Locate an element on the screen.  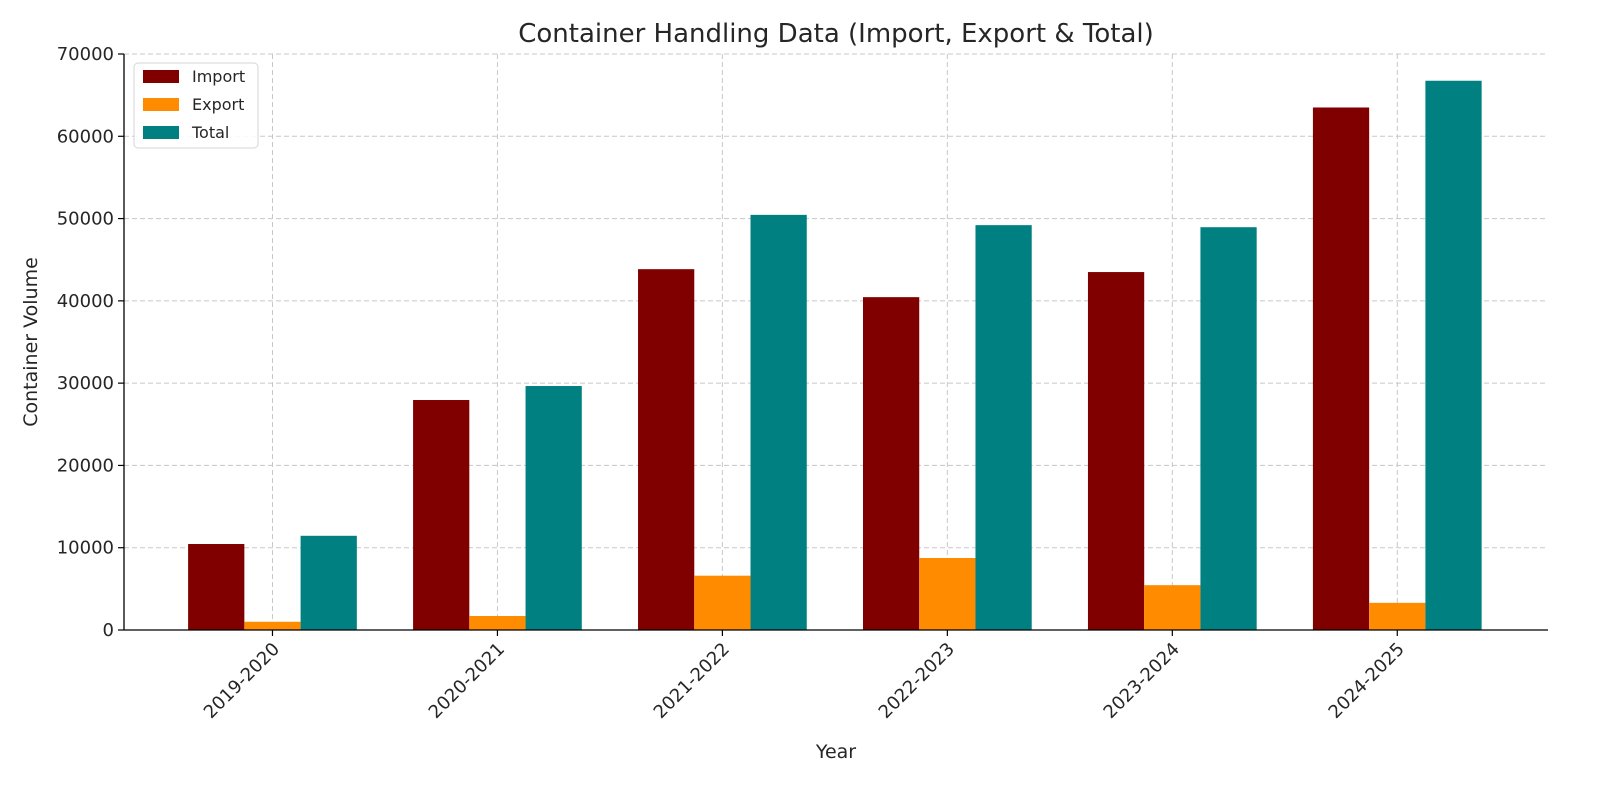
y-tick-label: 40000 is located at coordinates (85, 301).